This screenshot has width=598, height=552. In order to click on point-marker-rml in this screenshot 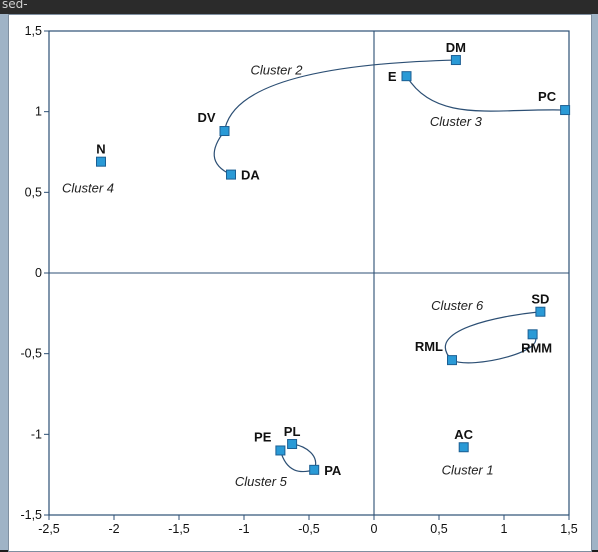, I will do `click(452, 360)`.